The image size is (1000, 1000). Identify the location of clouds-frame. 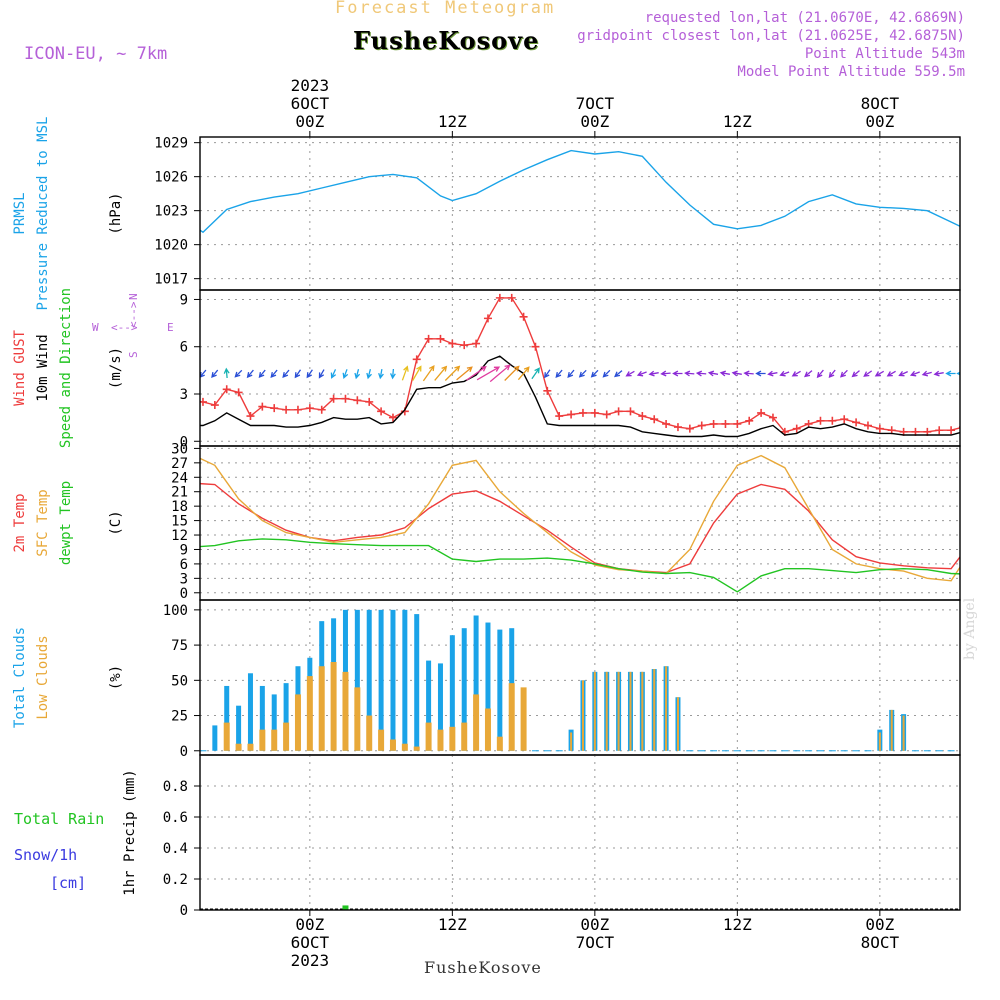
(580, 677).